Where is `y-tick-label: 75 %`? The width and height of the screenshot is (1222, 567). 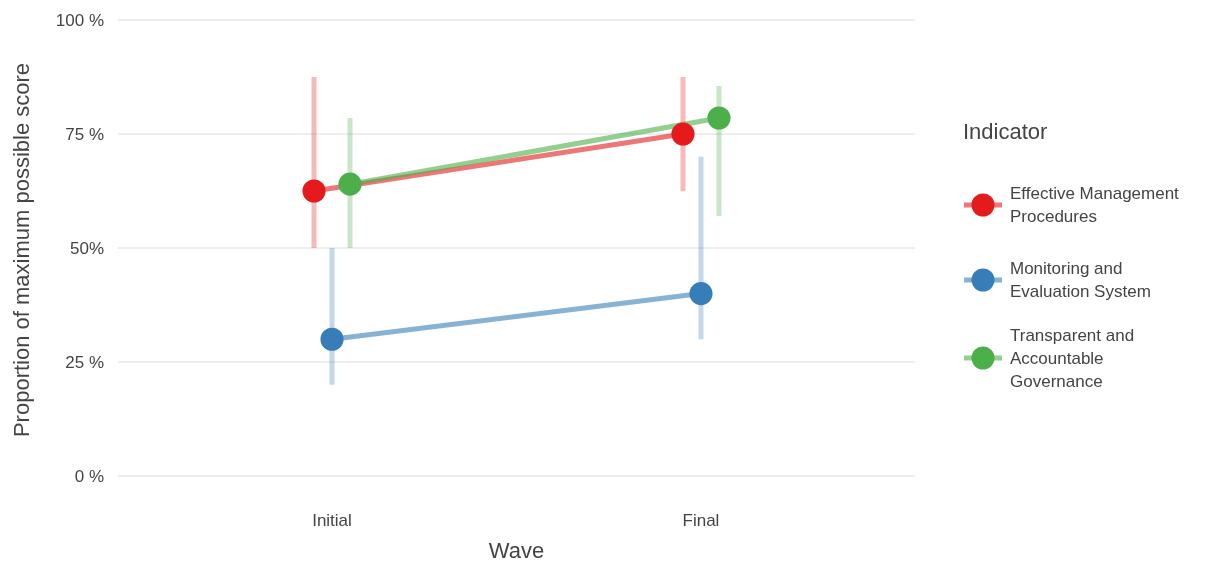
y-tick-label: 75 % is located at coordinates (84, 134).